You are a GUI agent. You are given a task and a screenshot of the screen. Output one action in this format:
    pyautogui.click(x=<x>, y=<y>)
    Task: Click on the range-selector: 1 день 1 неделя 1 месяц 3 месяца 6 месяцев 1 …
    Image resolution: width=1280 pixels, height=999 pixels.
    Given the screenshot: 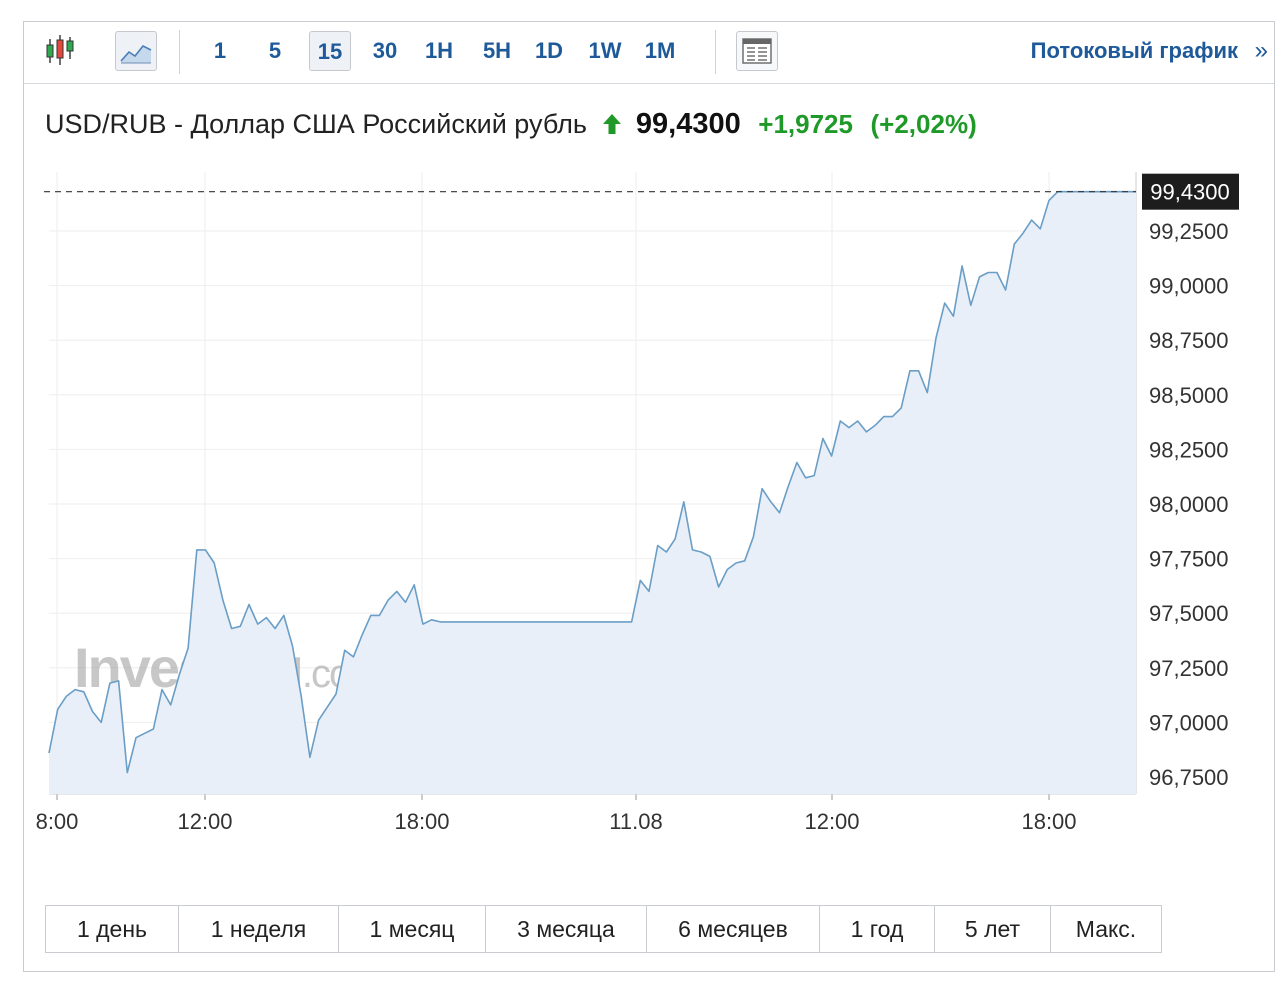 What is the action you would take?
    pyautogui.click(x=603, y=929)
    